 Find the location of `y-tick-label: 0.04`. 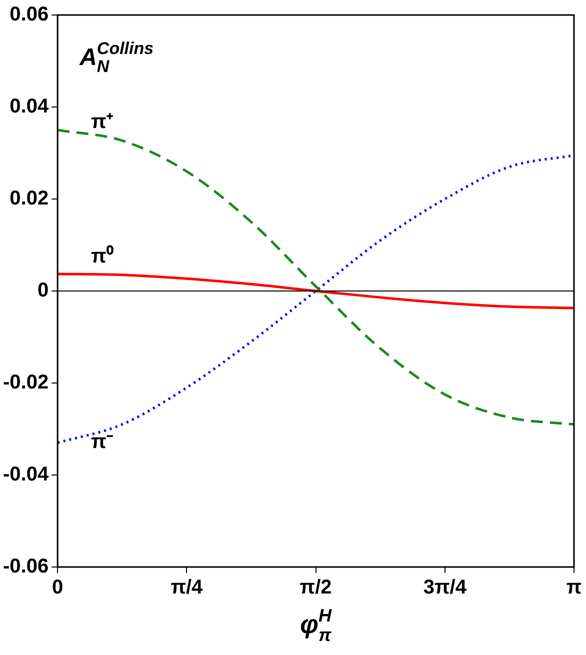

y-tick-label: 0.04 is located at coordinates (30, 107).